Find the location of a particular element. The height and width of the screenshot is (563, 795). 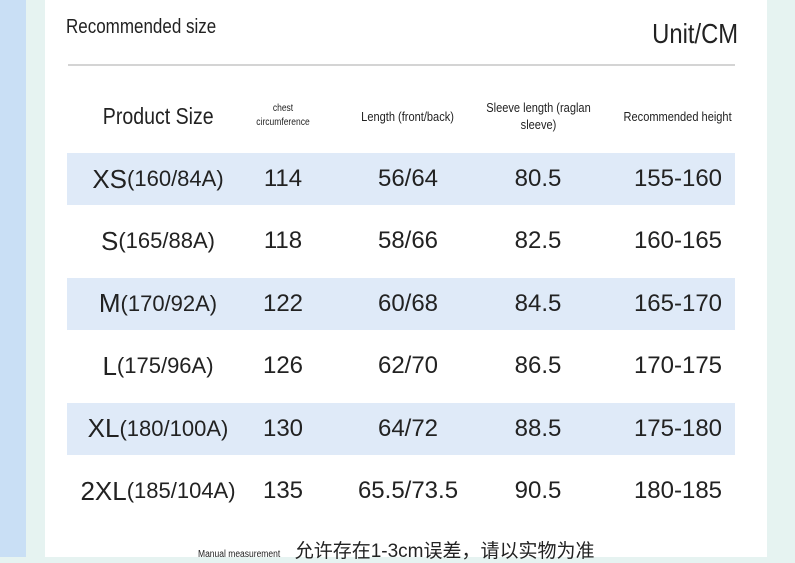

table-cell: 175-180 is located at coordinates (678, 429).